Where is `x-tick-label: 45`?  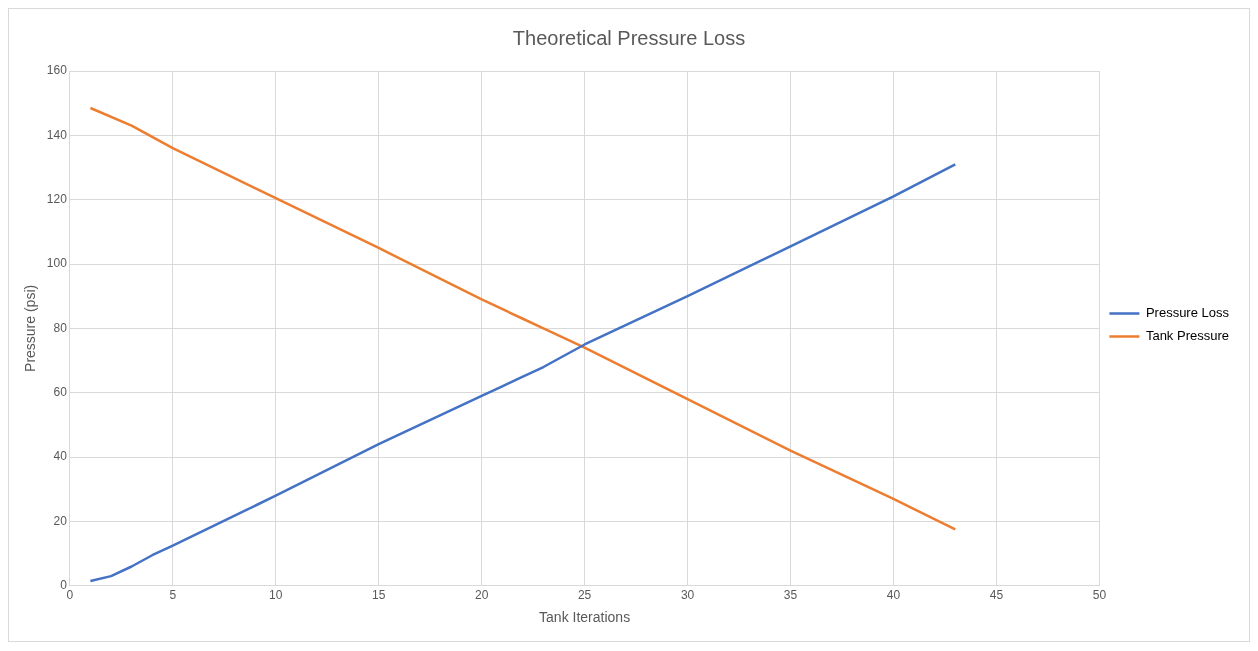
x-tick-label: 45 is located at coordinates (996, 595).